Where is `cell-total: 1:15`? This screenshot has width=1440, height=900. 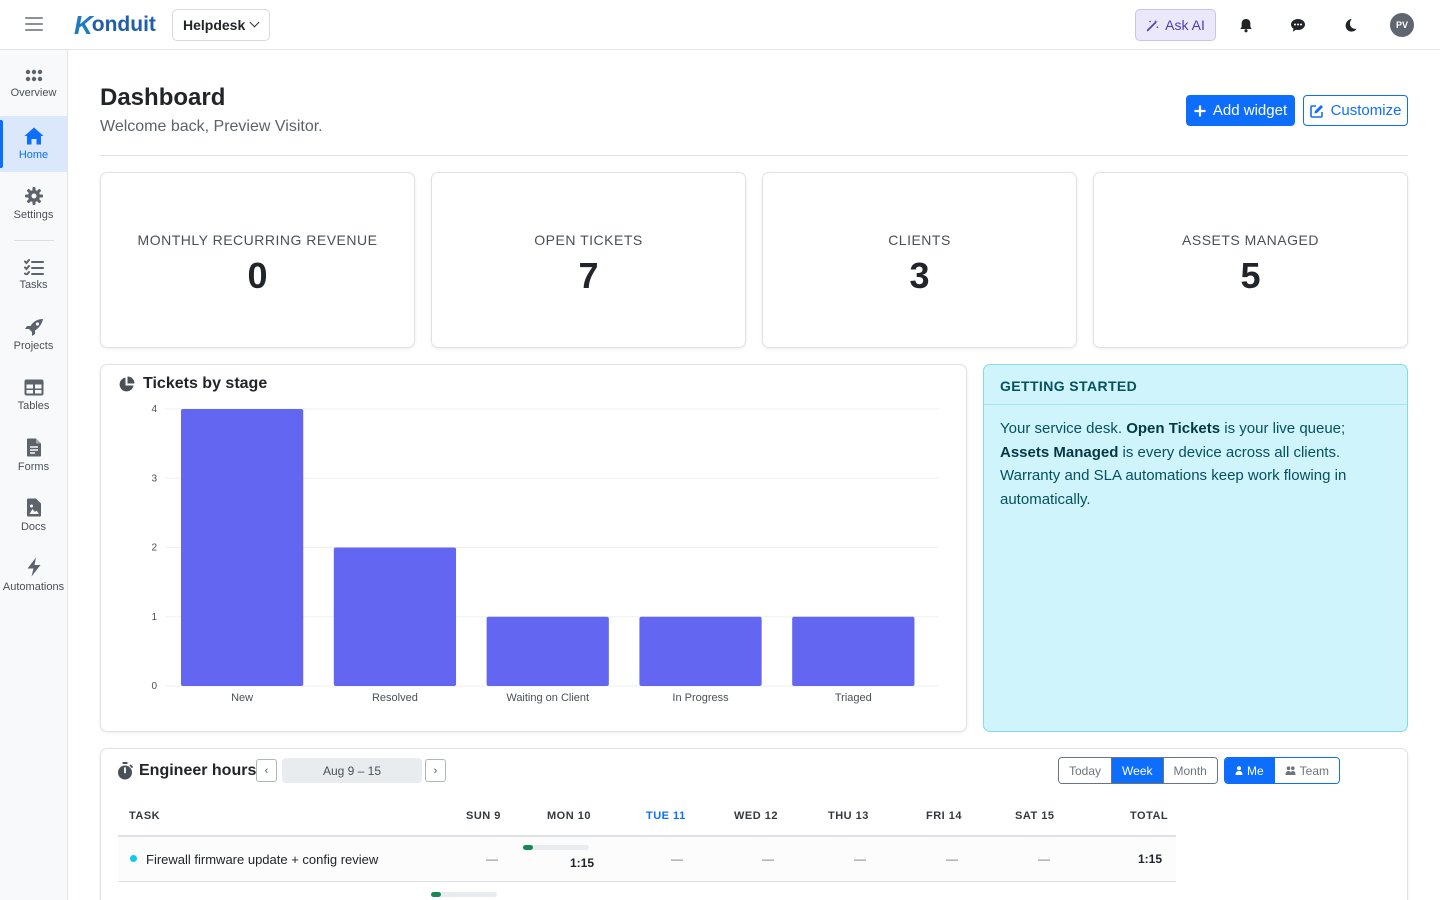 cell-total: 1:15 is located at coordinates (1150, 859).